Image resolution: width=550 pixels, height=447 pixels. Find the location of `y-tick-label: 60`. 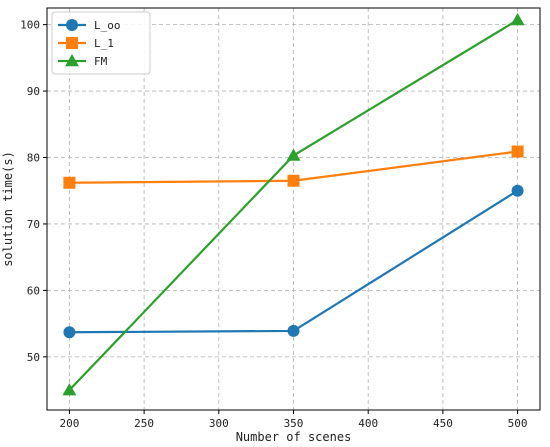

y-tick-label: 60 is located at coordinates (33, 290).